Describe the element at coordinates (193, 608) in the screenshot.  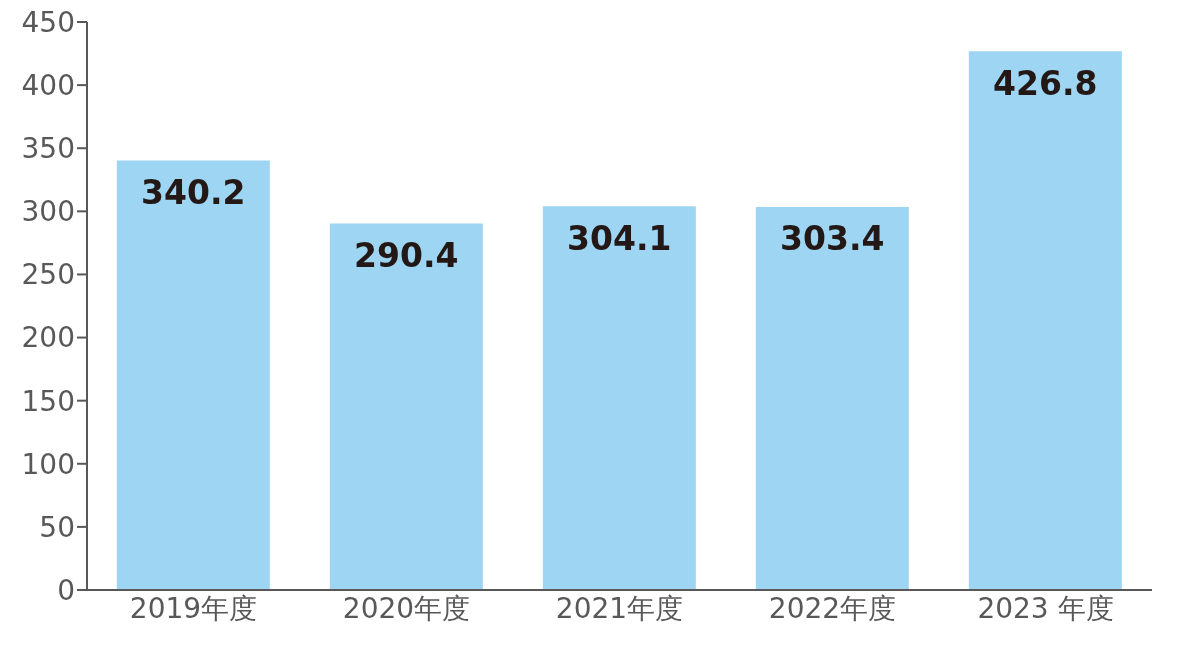
I see `x-tick-label: 2019年度` at that location.